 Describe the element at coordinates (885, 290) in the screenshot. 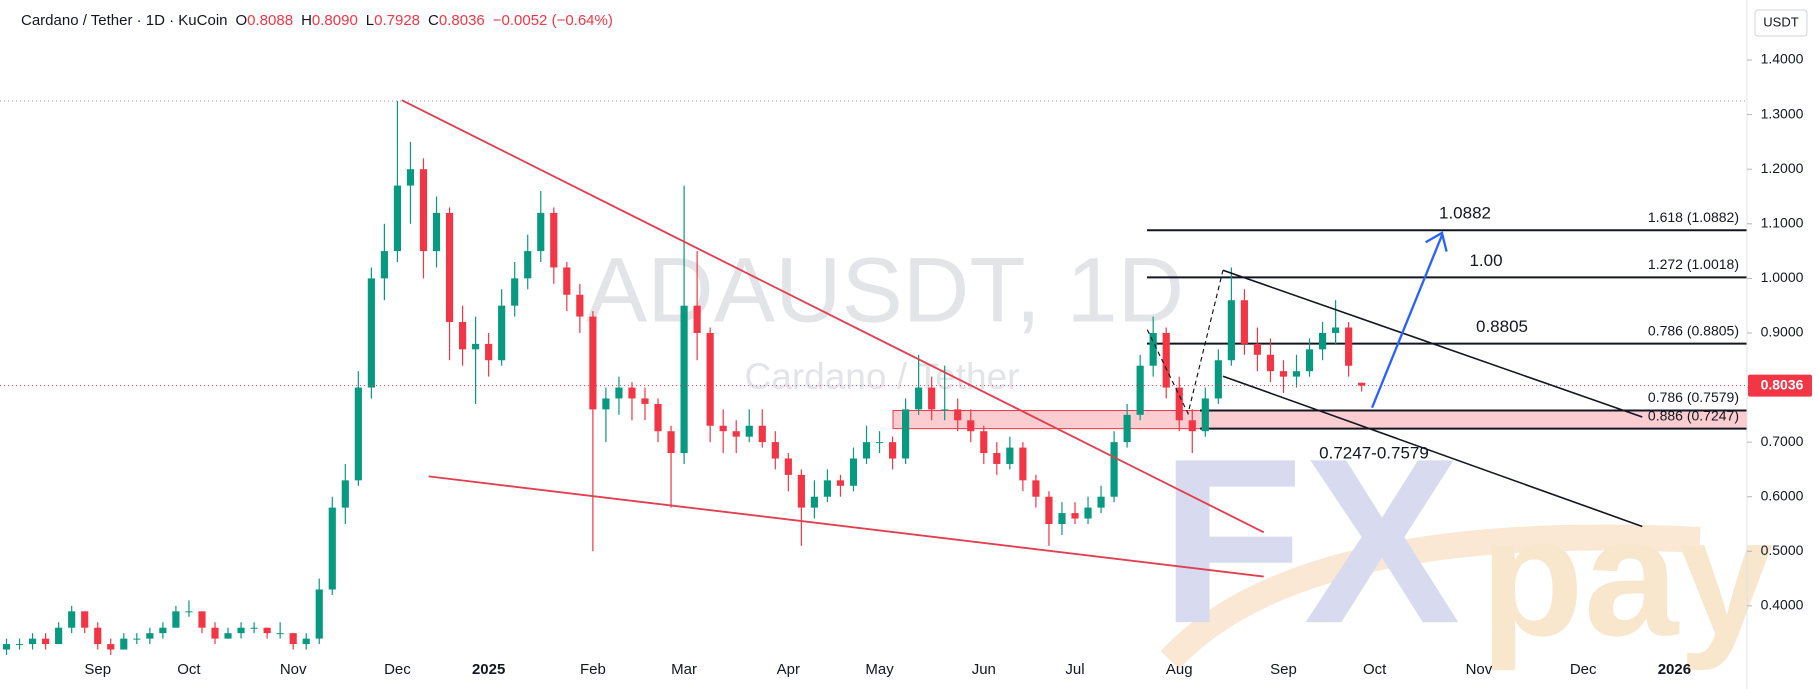

I see `watermark-title: ADAUSDT, 1D` at that location.